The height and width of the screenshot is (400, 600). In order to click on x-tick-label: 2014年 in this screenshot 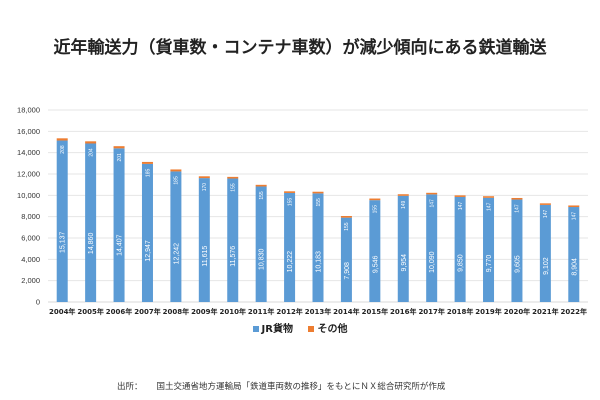, I will do `click(346, 311)`.